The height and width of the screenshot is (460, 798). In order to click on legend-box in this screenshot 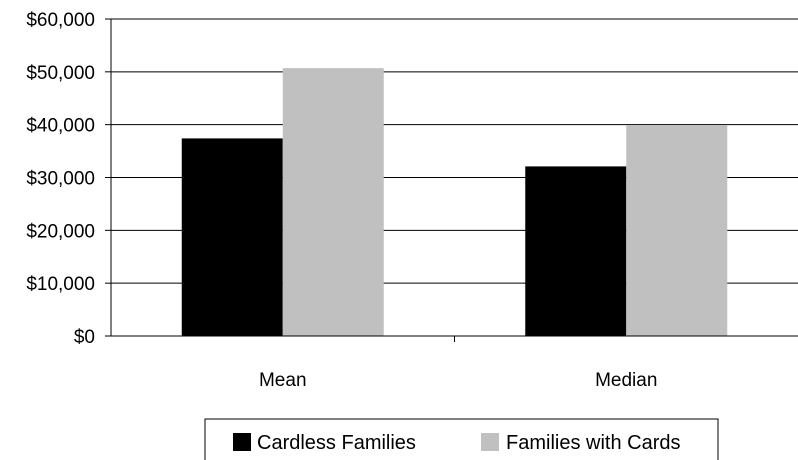, I will do `click(461, 439)`.